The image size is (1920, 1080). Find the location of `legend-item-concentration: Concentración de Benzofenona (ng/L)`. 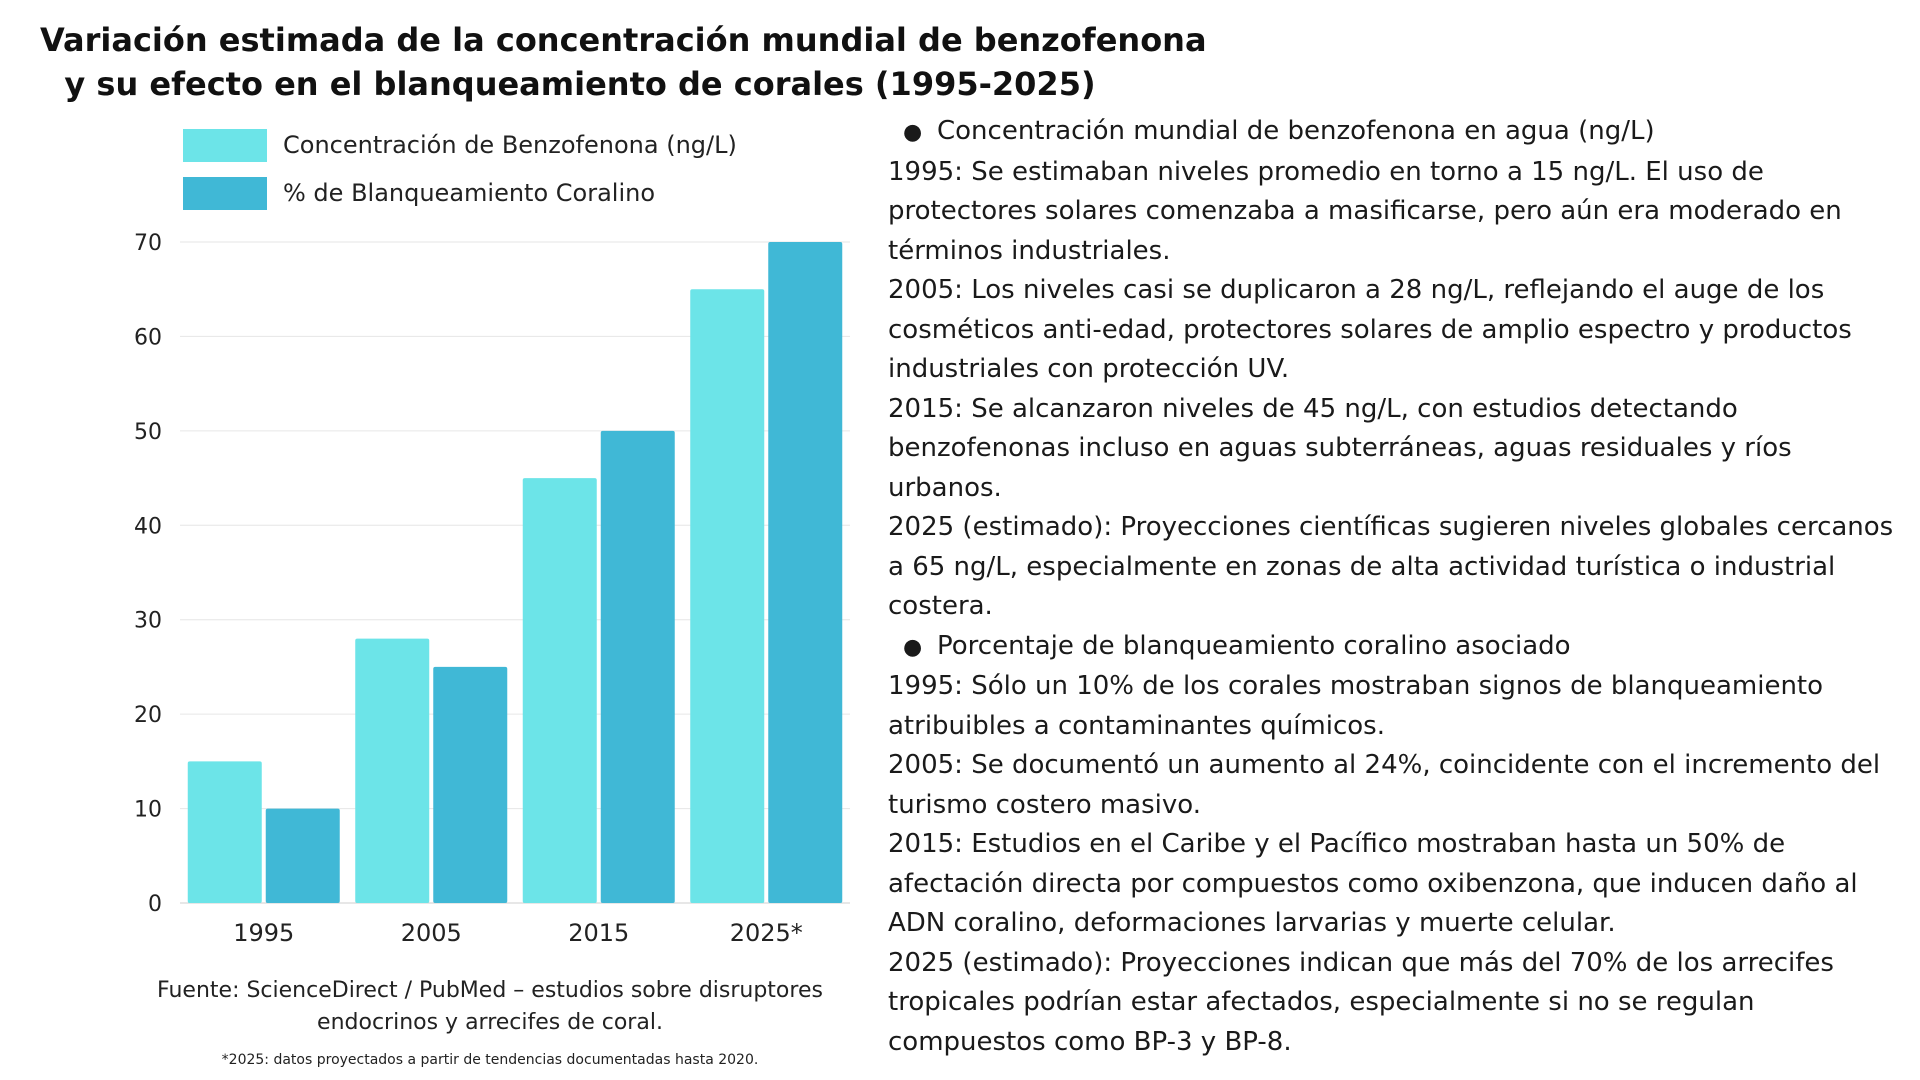

legend-item-concentration: Concentración de Benzofenona (ng/L) is located at coordinates (460, 145).